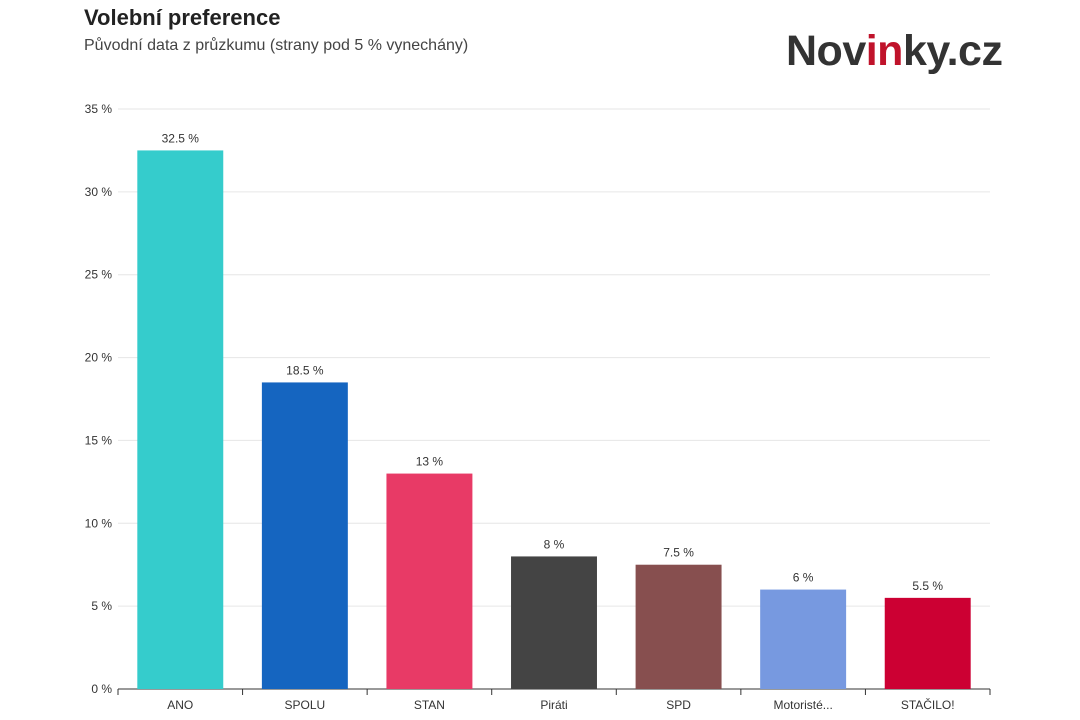  What do you see at coordinates (180, 705) in the screenshot?
I see `x-tick-label: ANO` at bounding box center [180, 705].